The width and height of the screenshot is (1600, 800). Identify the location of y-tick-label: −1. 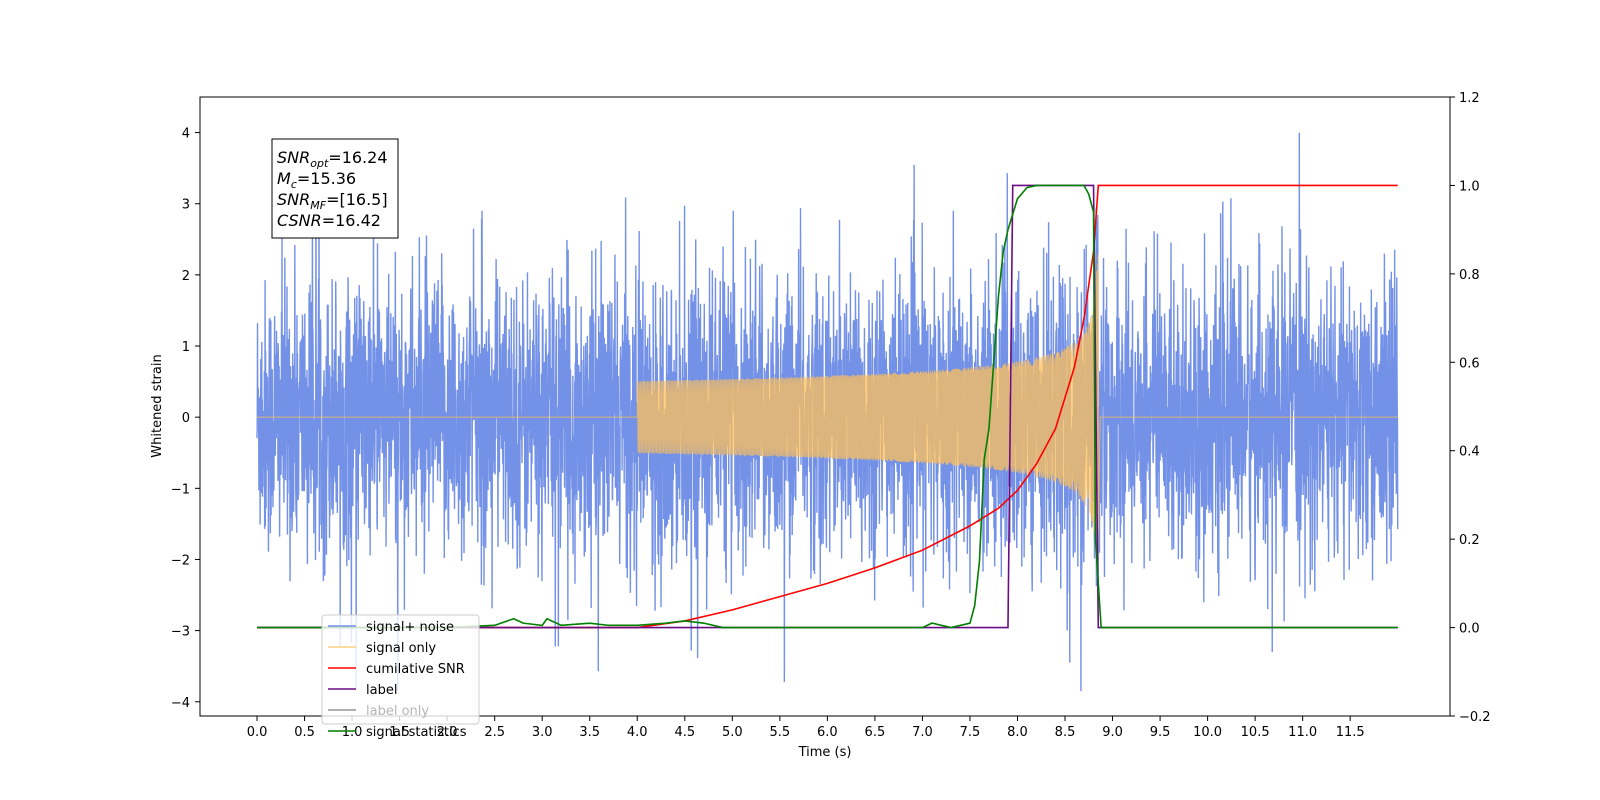
(180, 489).